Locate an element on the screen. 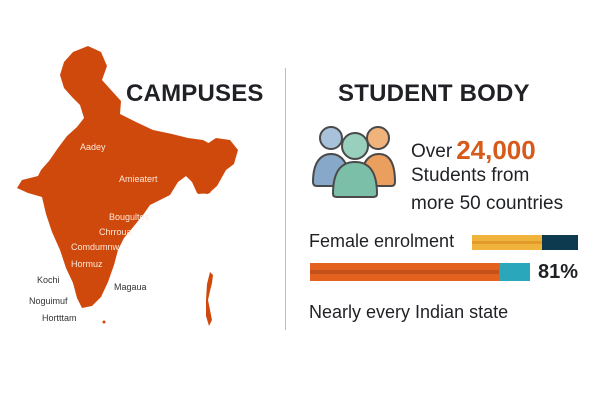 This screenshot has height=400, width=600. campuses-heading: CAMPUSES is located at coordinates (195, 93).